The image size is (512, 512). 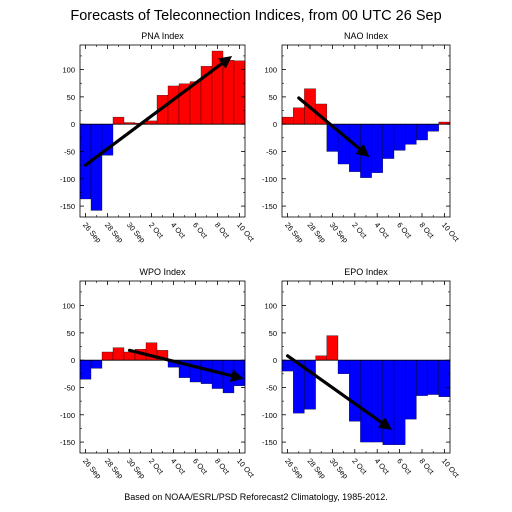 What do you see at coordinates (366, 272) in the screenshot?
I see `chart-title: EPO Index` at bounding box center [366, 272].